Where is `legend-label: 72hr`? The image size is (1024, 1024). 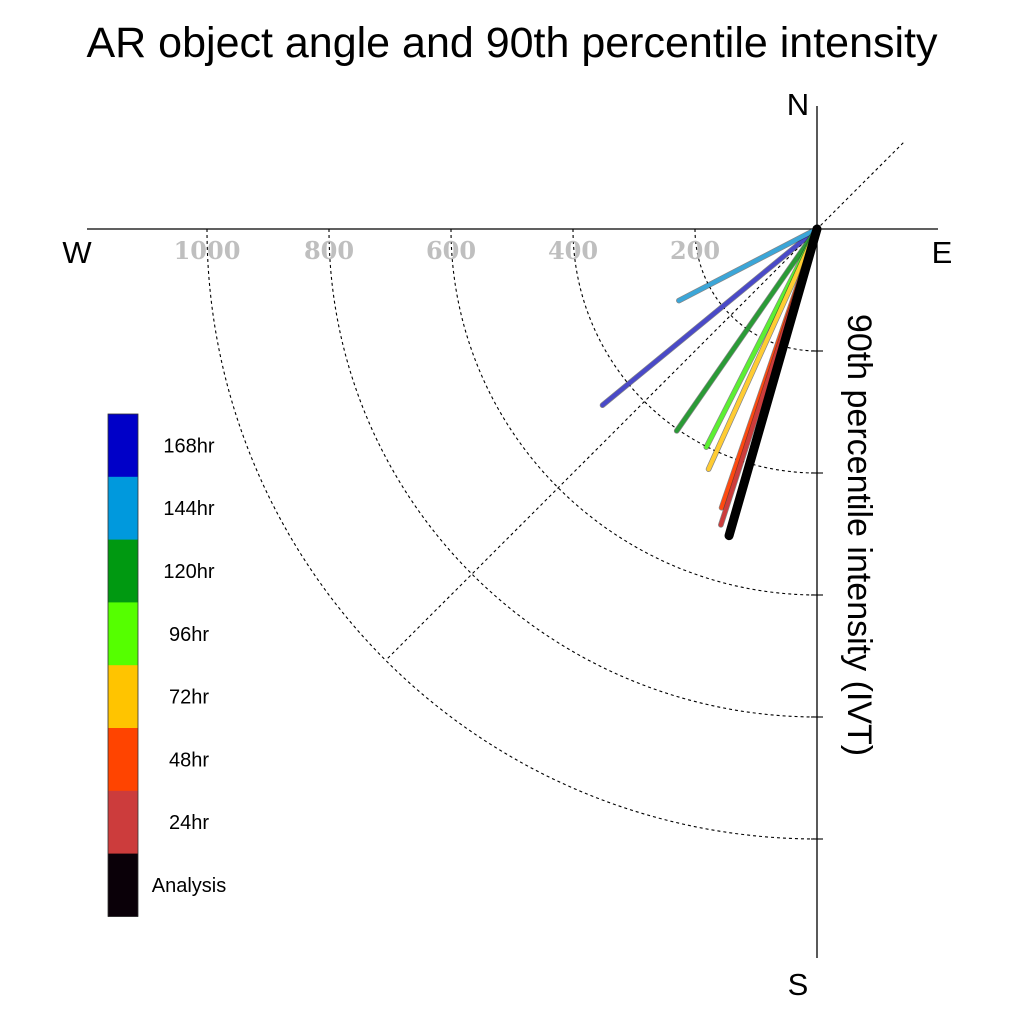 legend-label: 72hr is located at coordinates (189, 698).